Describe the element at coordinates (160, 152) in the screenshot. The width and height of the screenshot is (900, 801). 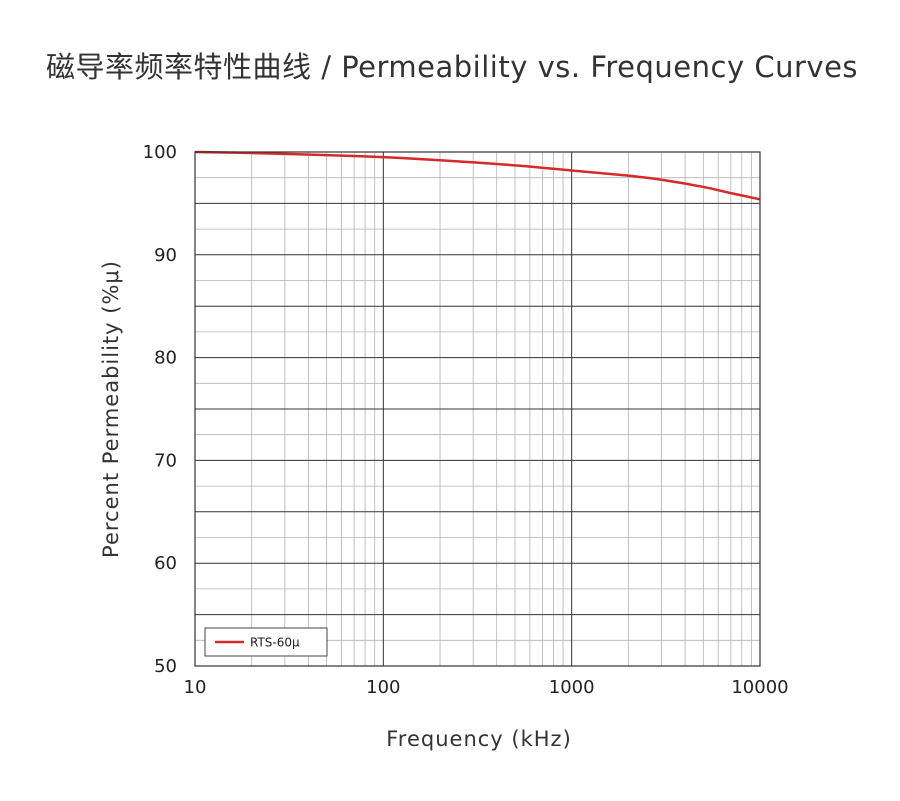
I see `y-tick-label: 100` at that location.